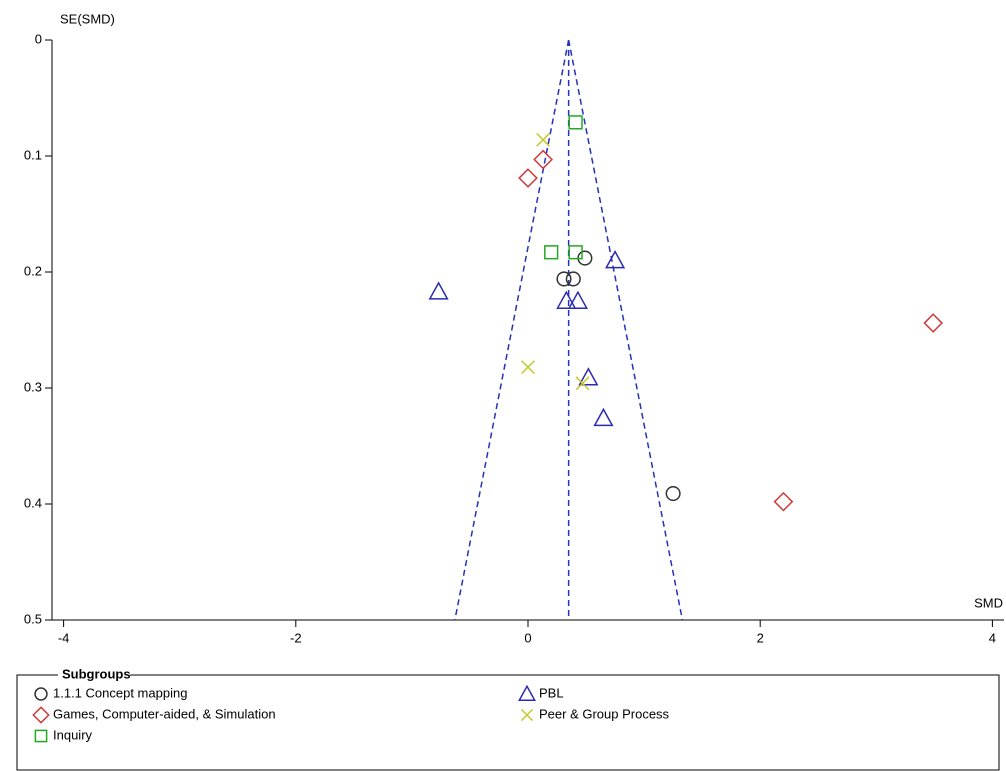 This screenshot has width=1006, height=771. Describe the element at coordinates (604, 713) in the screenshot. I see `legend-label: Peer & Group Process` at that location.